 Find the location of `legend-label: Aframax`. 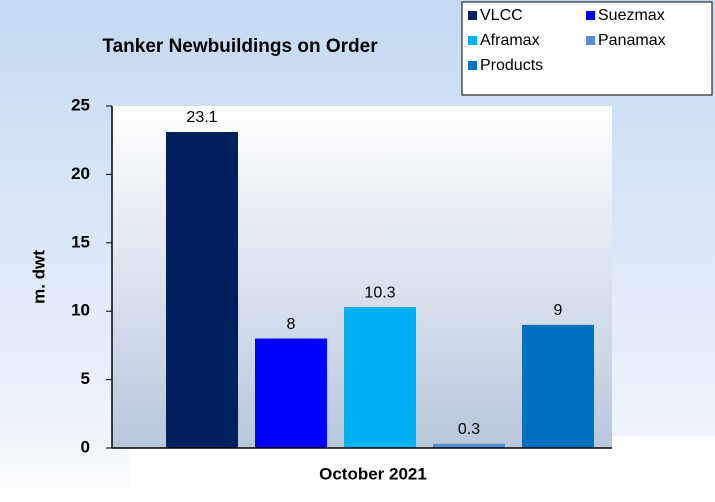

legend-label: Aframax is located at coordinates (510, 40).